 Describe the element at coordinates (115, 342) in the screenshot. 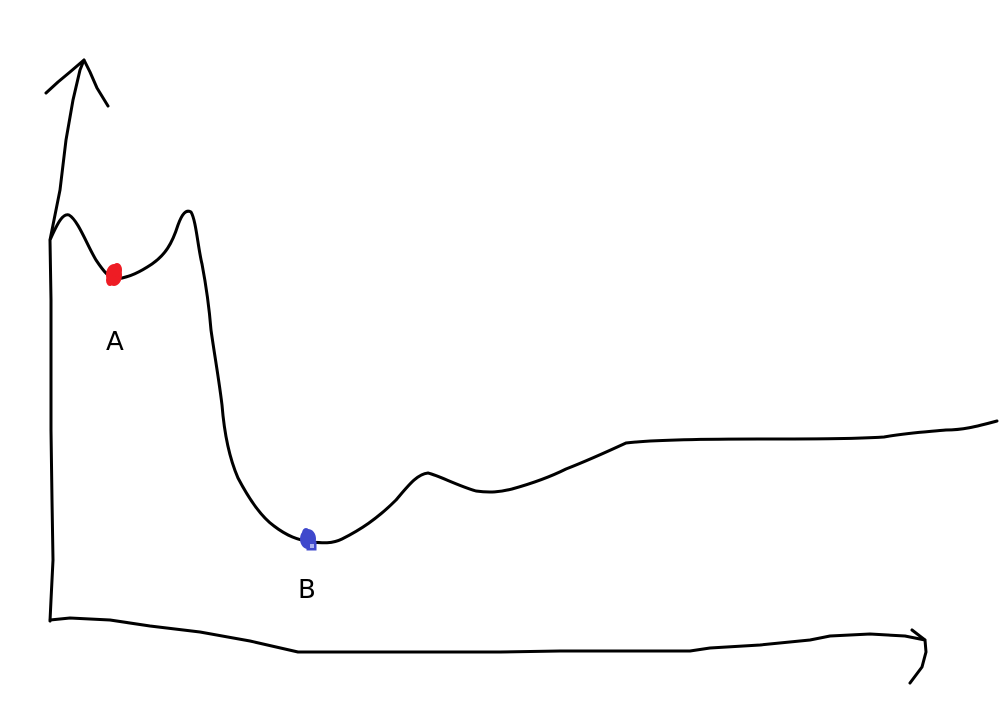

I see `point-a-label: A` at that location.